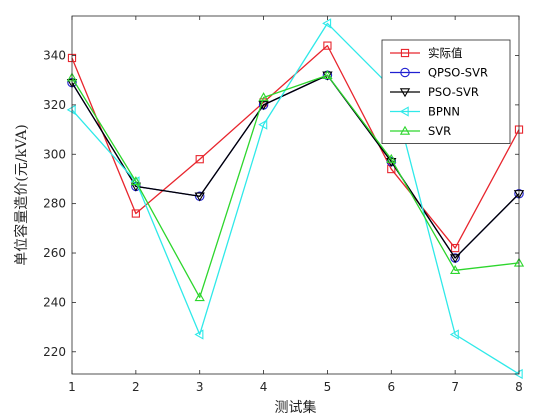 The height and width of the screenshot is (420, 560). Describe the element at coordinates (21, 194) in the screenshot. I see `y-axis-label: 单位容量造价(元/kVA)` at that location.